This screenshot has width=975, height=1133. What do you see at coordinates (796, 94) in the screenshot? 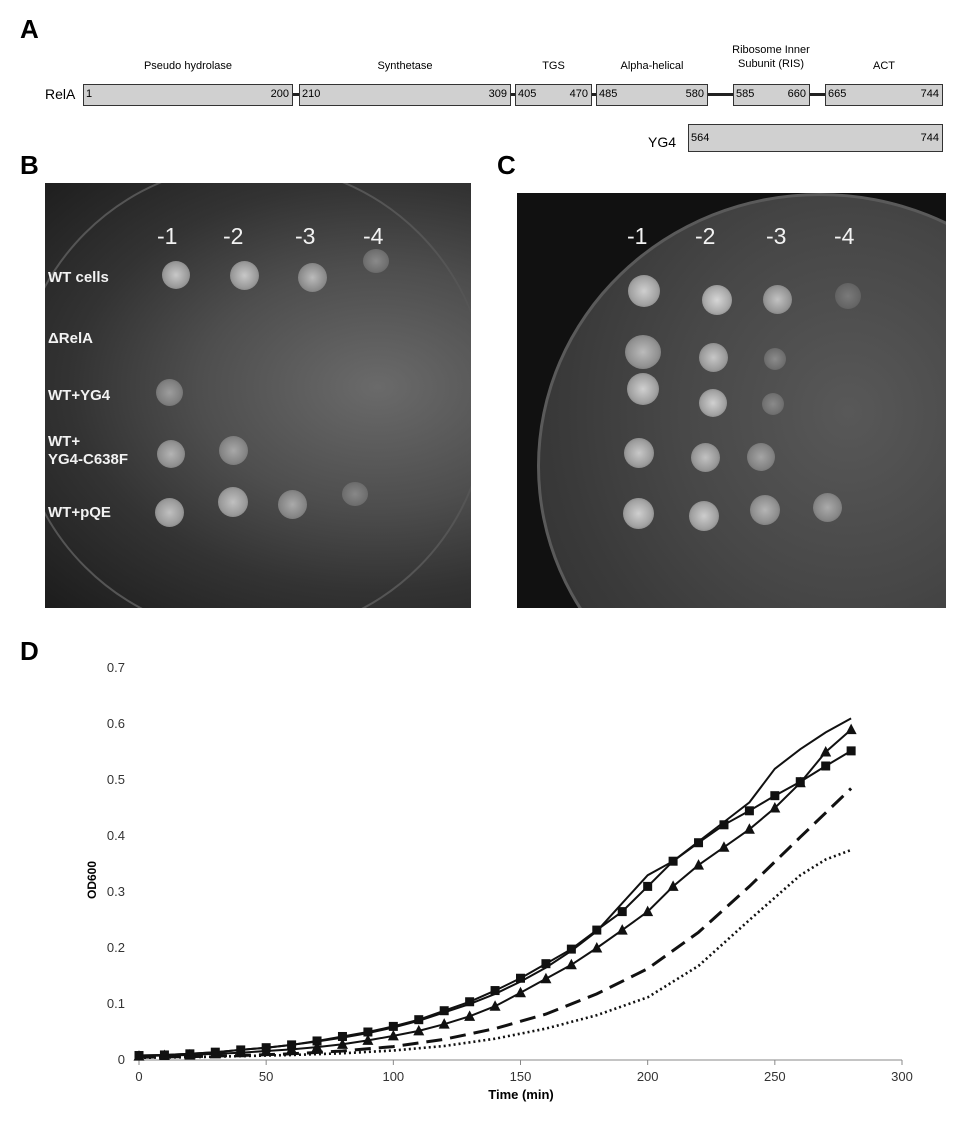
I see `domain-end: 660` at bounding box center [796, 94].